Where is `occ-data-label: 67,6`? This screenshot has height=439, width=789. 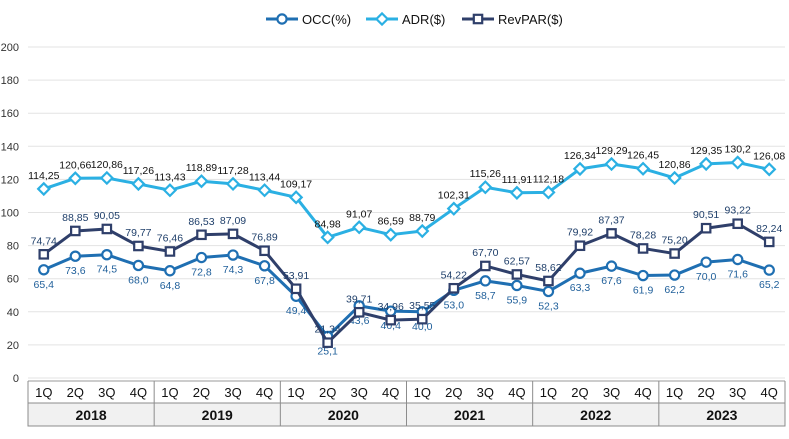
occ-data-label: 67,6 is located at coordinates (611, 281).